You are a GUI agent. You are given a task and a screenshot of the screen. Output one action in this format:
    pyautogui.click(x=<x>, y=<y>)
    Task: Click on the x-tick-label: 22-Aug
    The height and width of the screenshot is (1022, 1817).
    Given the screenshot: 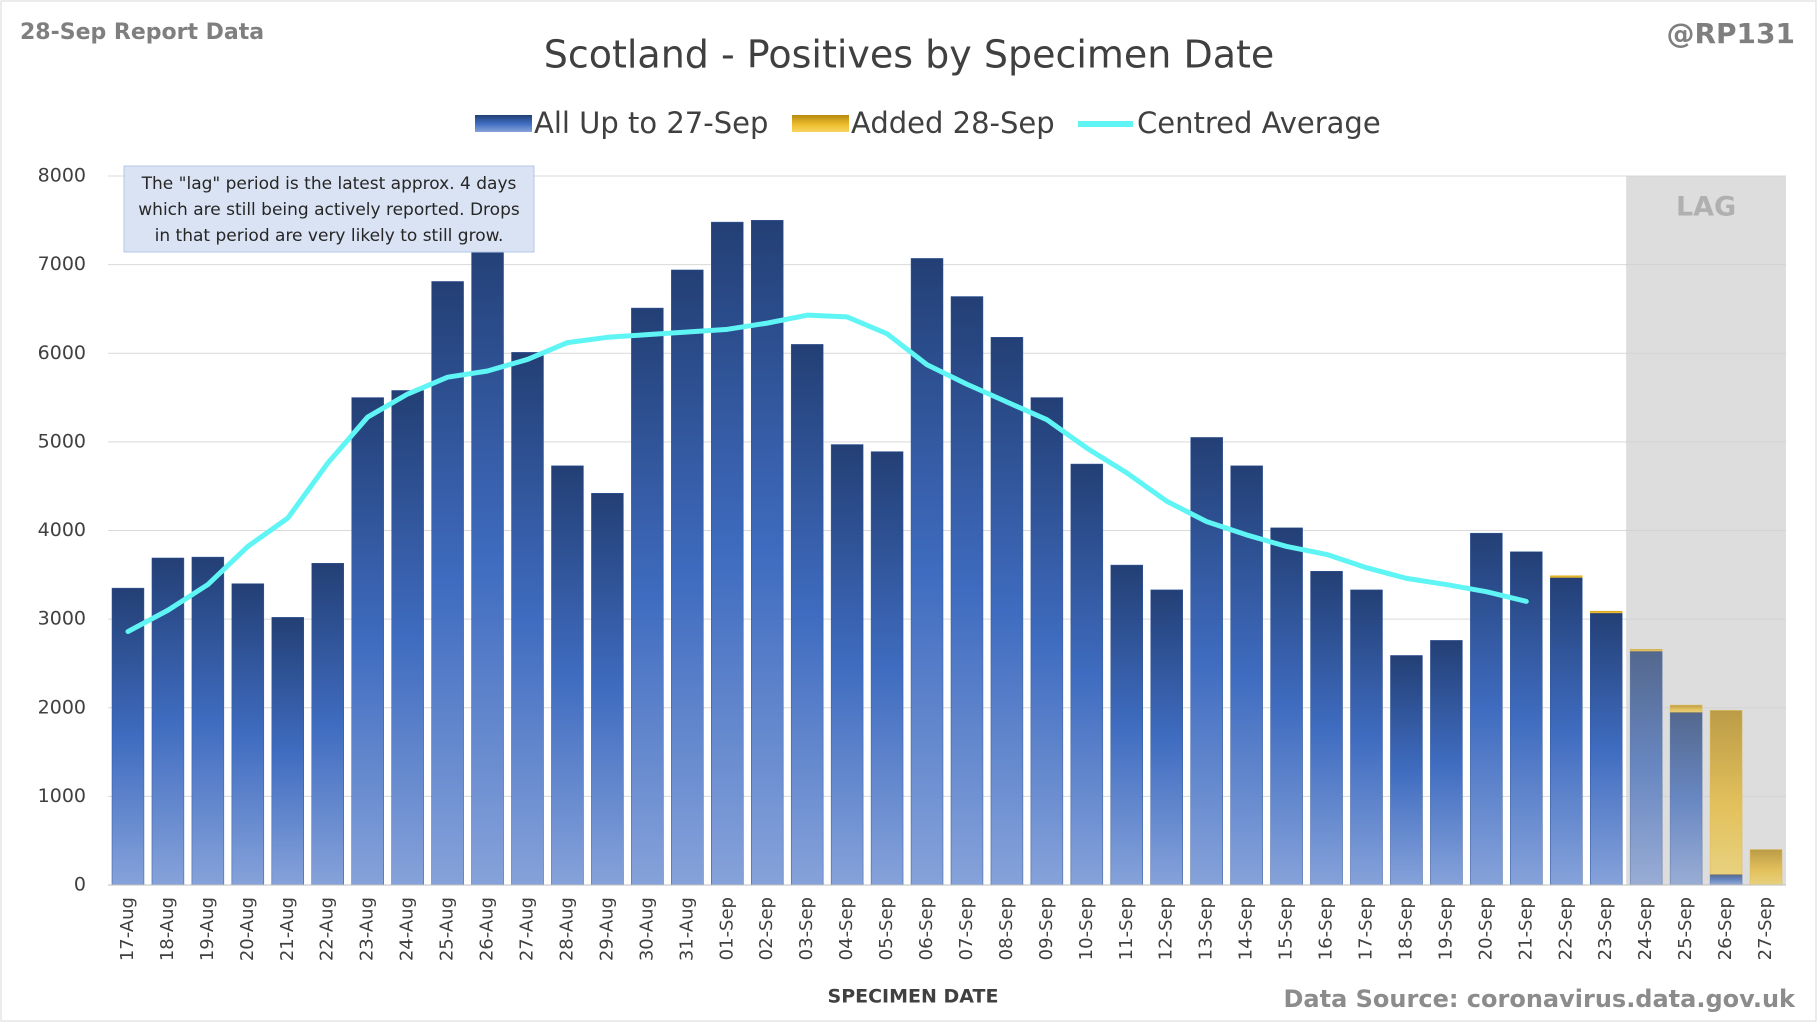 What is the action you would take?
    pyautogui.click(x=327, y=929)
    